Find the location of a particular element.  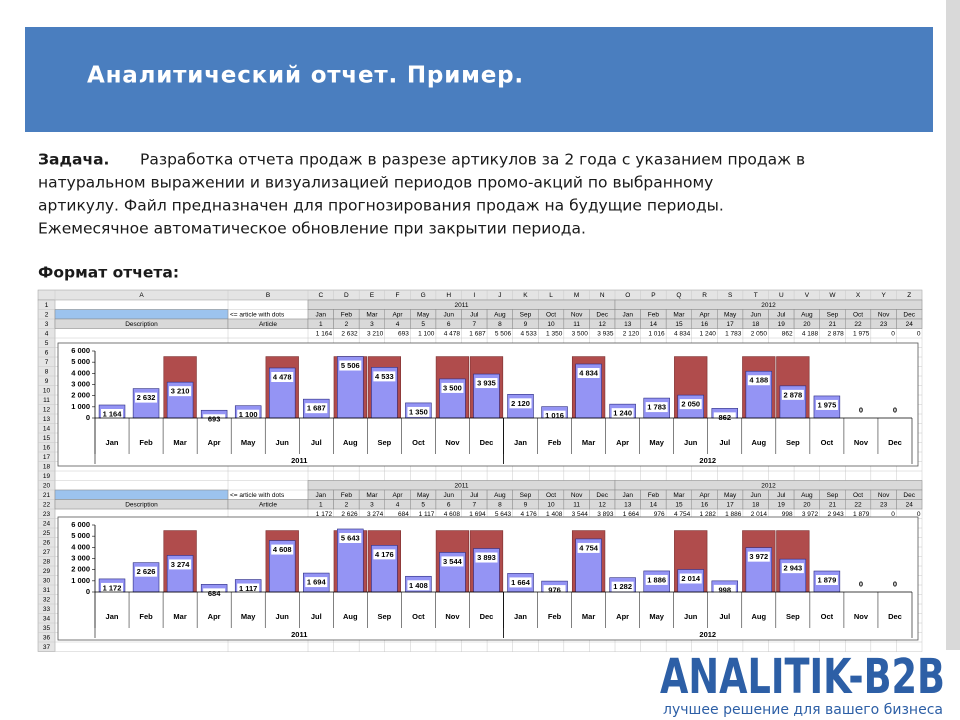

value-label: 1 886 is located at coordinates (656, 579).